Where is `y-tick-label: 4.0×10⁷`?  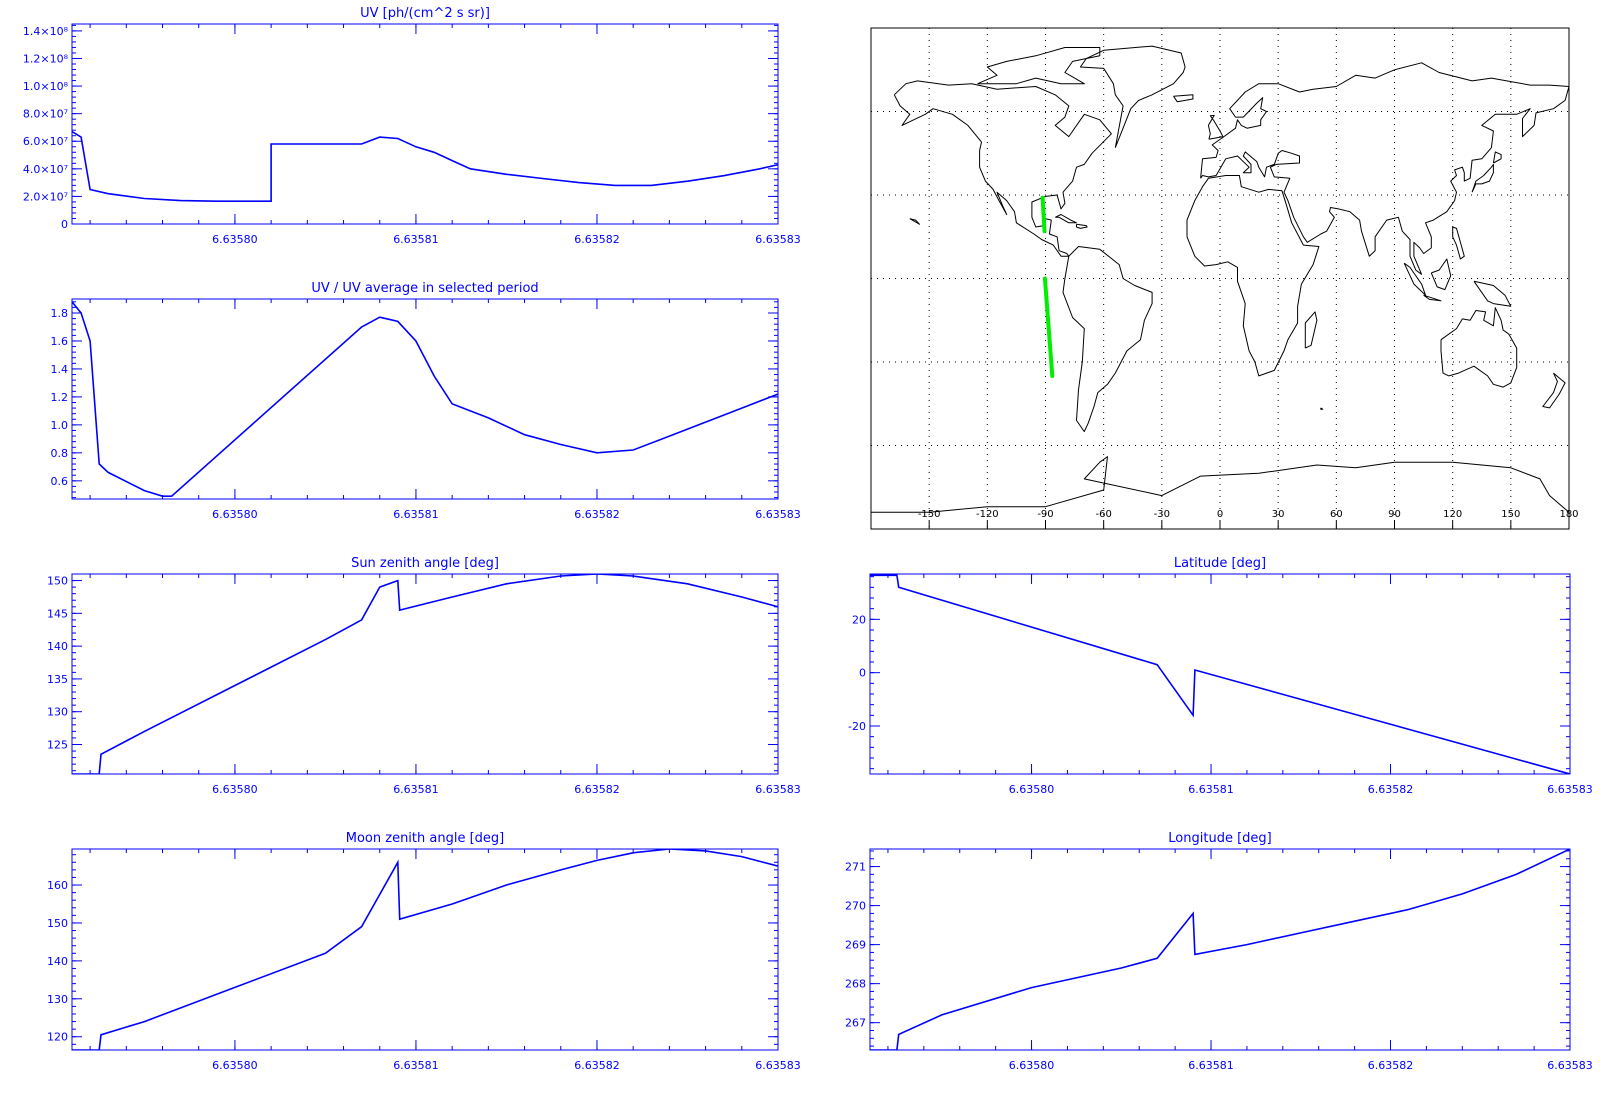 y-tick-label: 4.0×10⁷ is located at coordinates (45, 169).